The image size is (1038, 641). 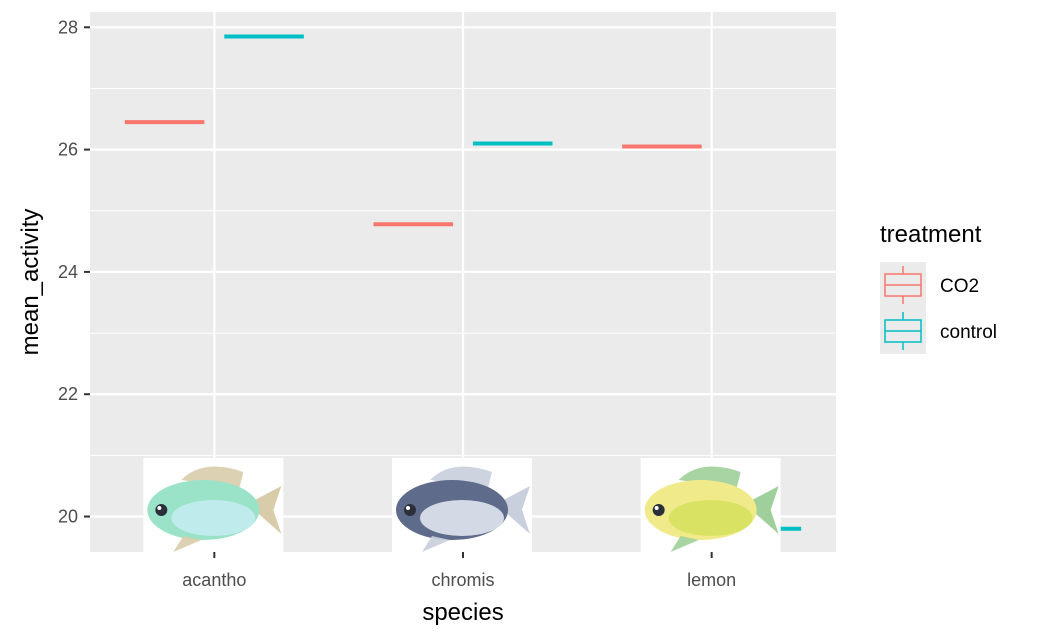 What do you see at coordinates (959, 286) in the screenshot?
I see `legend-label: CO2` at bounding box center [959, 286].